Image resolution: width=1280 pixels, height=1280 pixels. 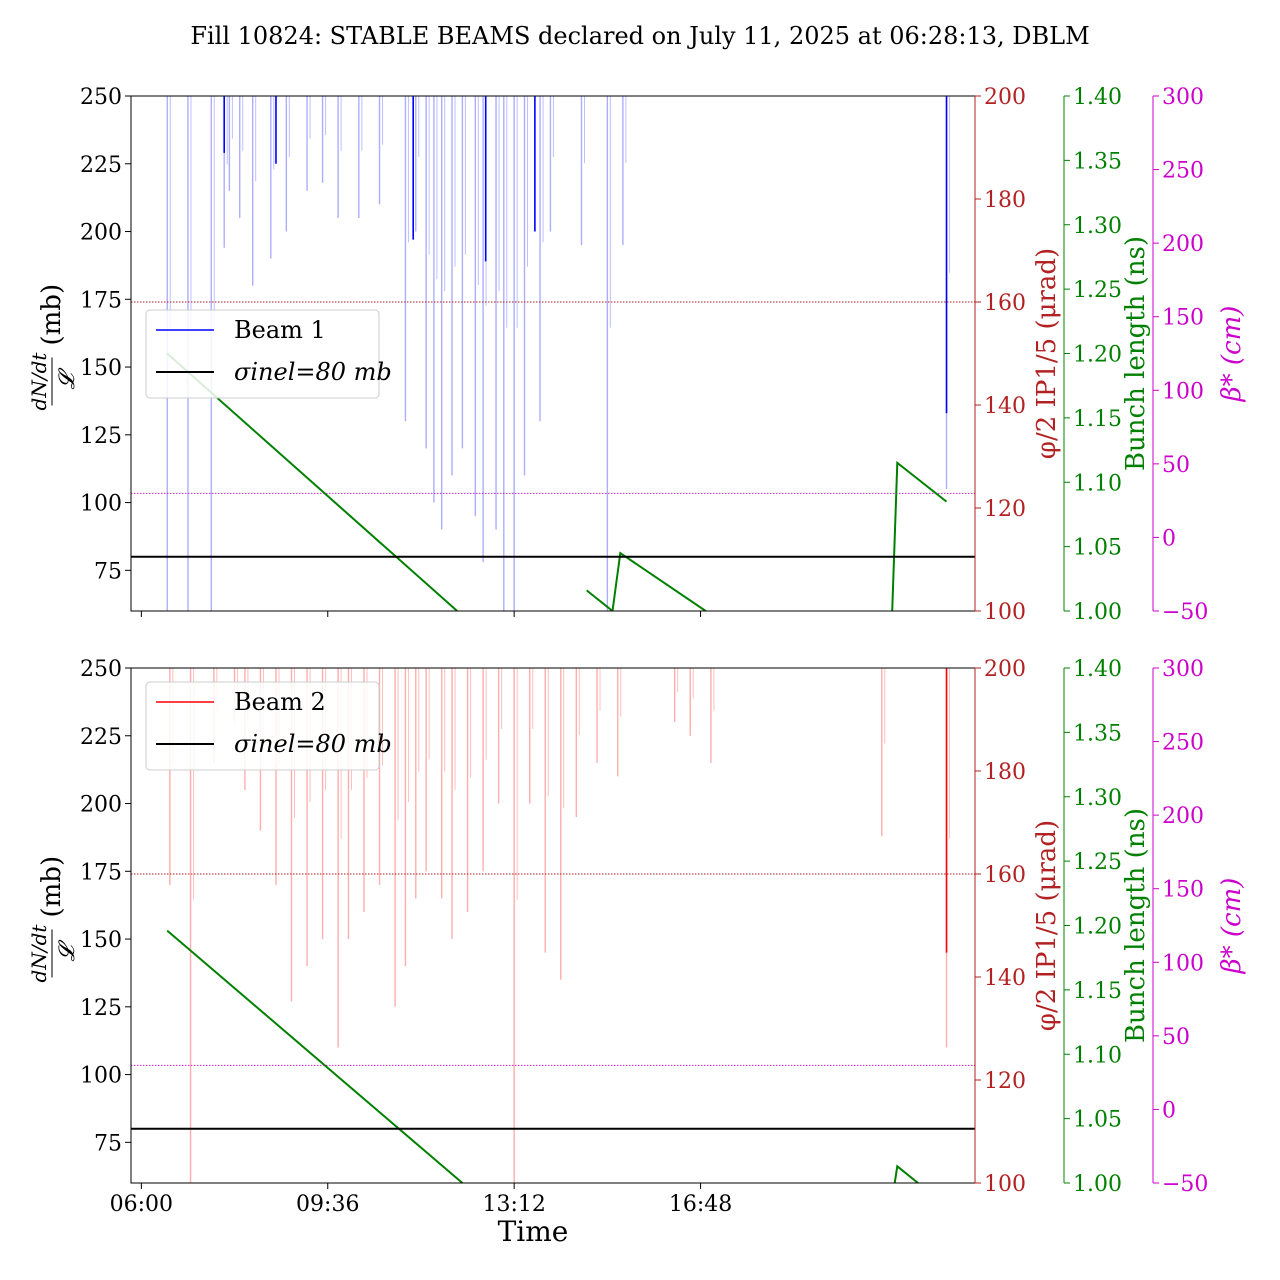 What do you see at coordinates (700, 1204) in the screenshot?
I see `x-tick-label: 16:48` at bounding box center [700, 1204].